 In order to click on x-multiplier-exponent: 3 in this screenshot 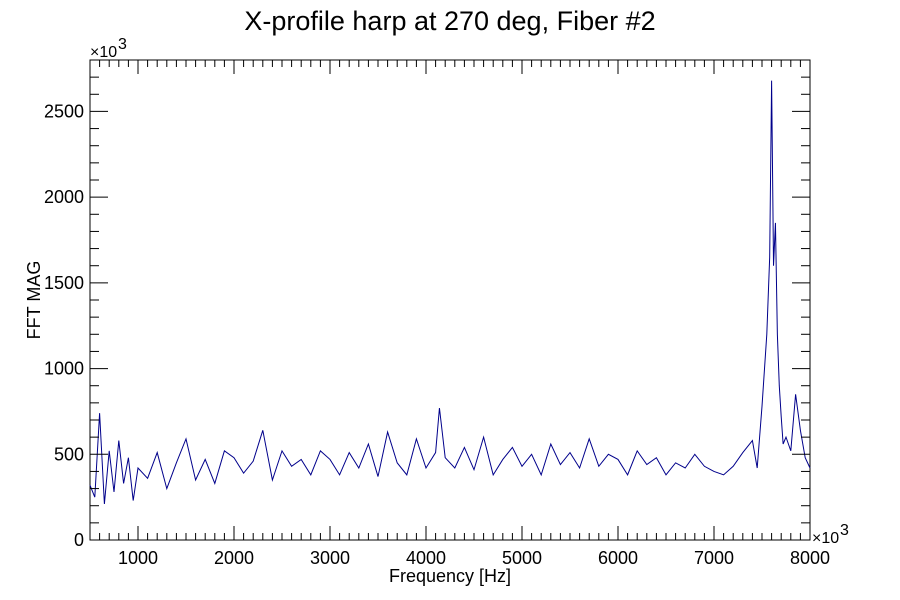, I will do `click(844, 530)`.